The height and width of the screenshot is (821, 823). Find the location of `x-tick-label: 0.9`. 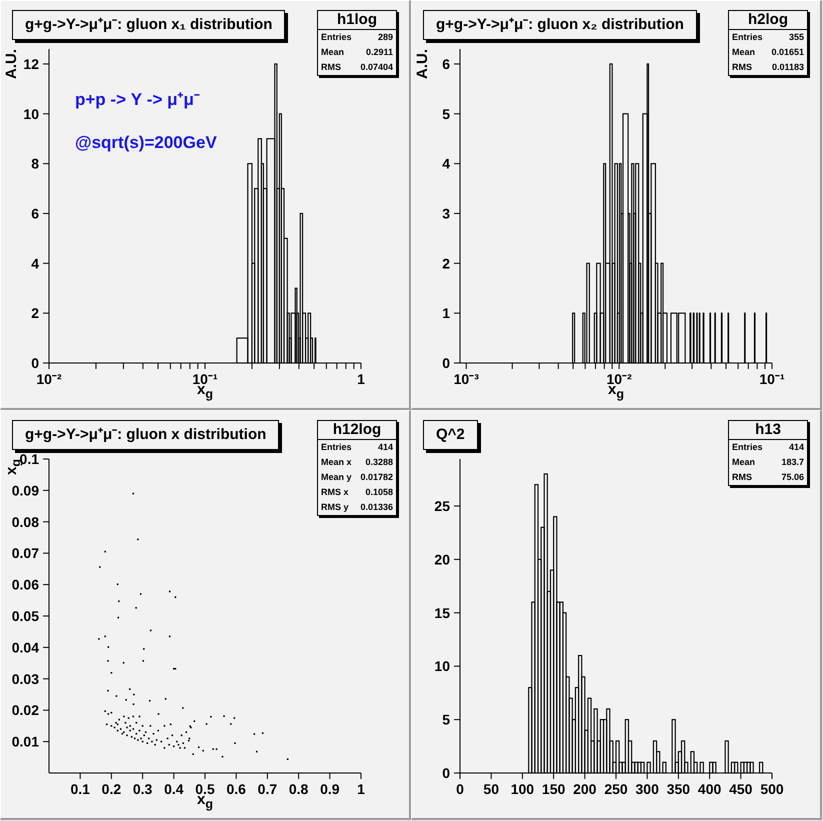

x-tick-label: 0.9 is located at coordinates (330, 789).